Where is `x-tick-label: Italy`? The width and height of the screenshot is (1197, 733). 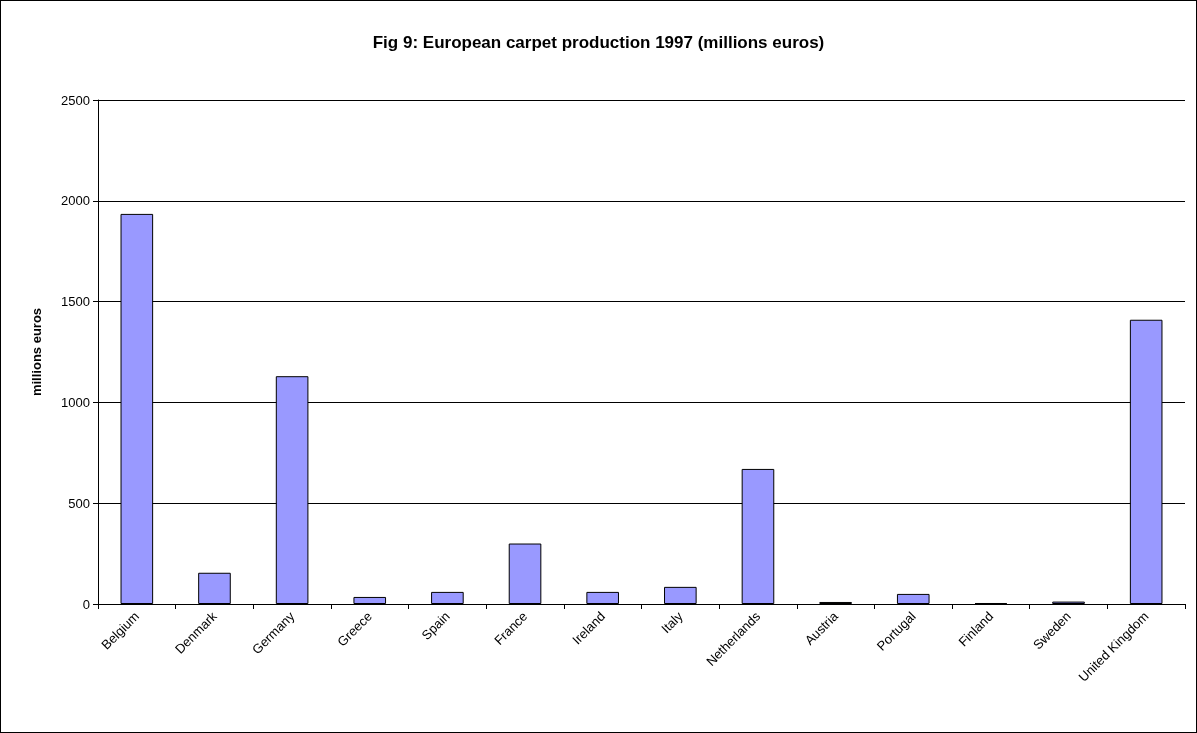 x-tick-label: Italy is located at coordinates (672, 622).